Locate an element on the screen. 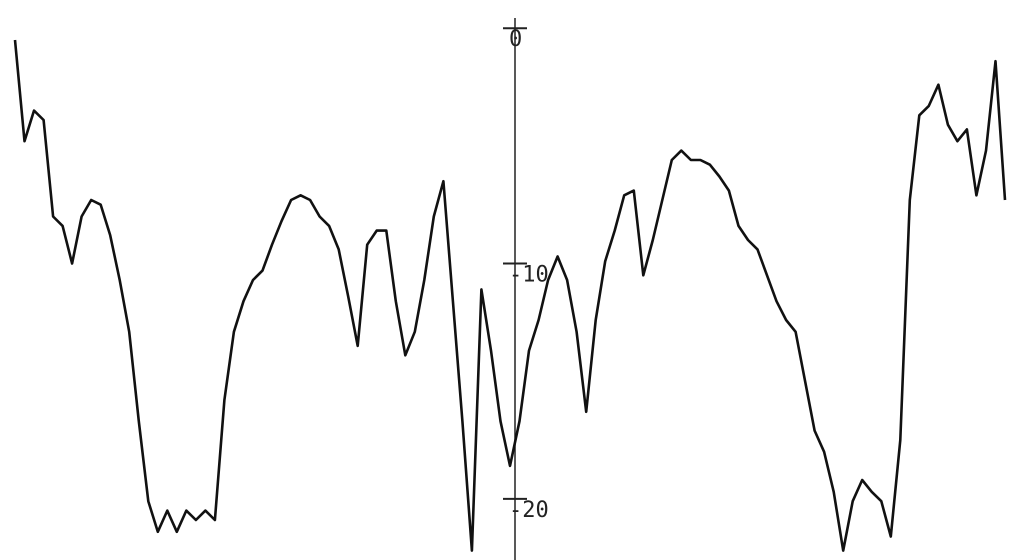 The height and width of the screenshot is (560, 1022). y-tick-label: 0 is located at coordinates (515, 39).